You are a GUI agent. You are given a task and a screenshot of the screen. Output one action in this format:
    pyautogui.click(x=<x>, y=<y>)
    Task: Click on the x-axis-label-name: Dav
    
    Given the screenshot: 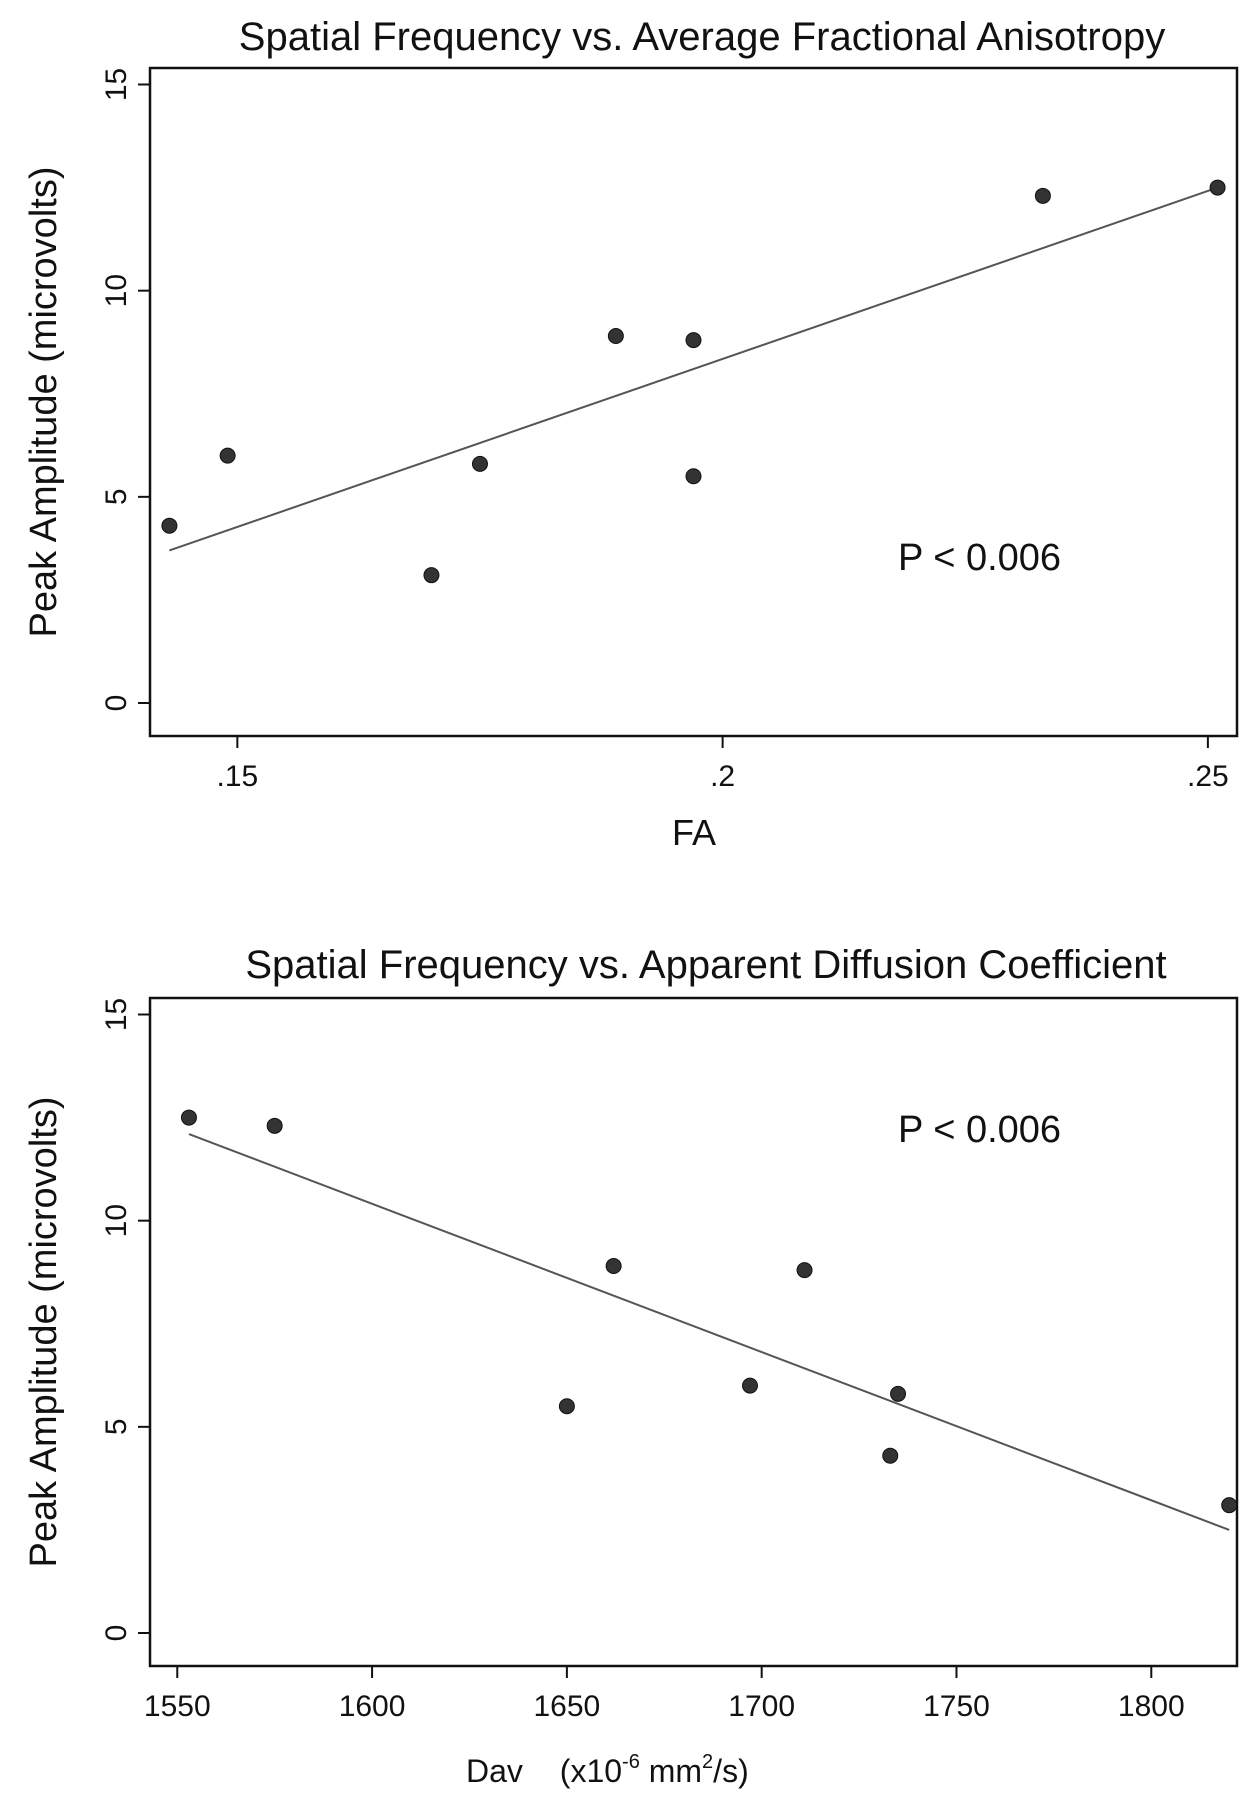 What is the action you would take?
    pyautogui.click(x=494, y=1771)
    